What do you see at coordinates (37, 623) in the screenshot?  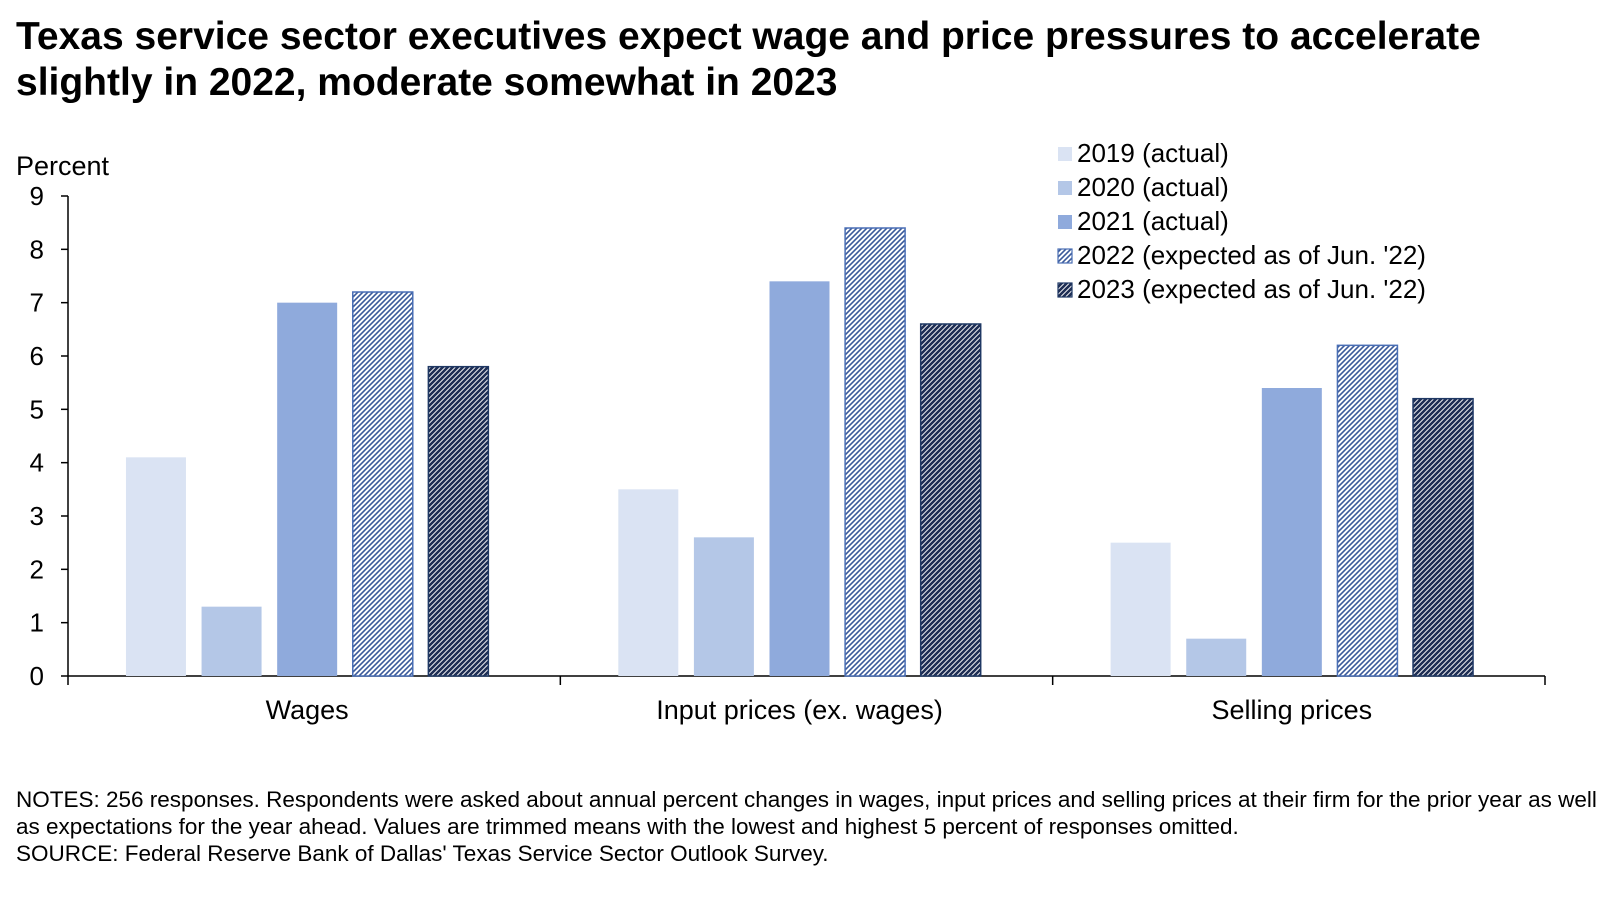 I see `y-tick-label: 1` at bounding box center [37, 623].